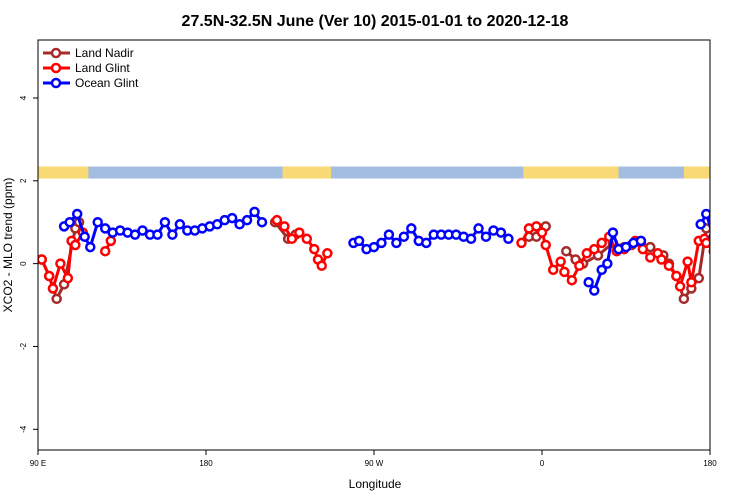 The image size is (750, 500). Describe the element at coordinates (374, 172) in the screenshot. I see `land-ocean-mask` at that location.